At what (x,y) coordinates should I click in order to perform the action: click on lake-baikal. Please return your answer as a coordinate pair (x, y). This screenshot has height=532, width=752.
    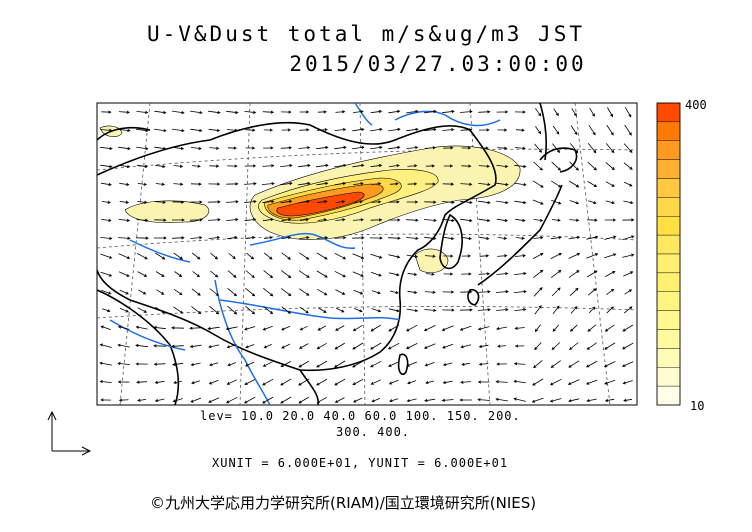
    Looking at the image, I should click on (363, 114).